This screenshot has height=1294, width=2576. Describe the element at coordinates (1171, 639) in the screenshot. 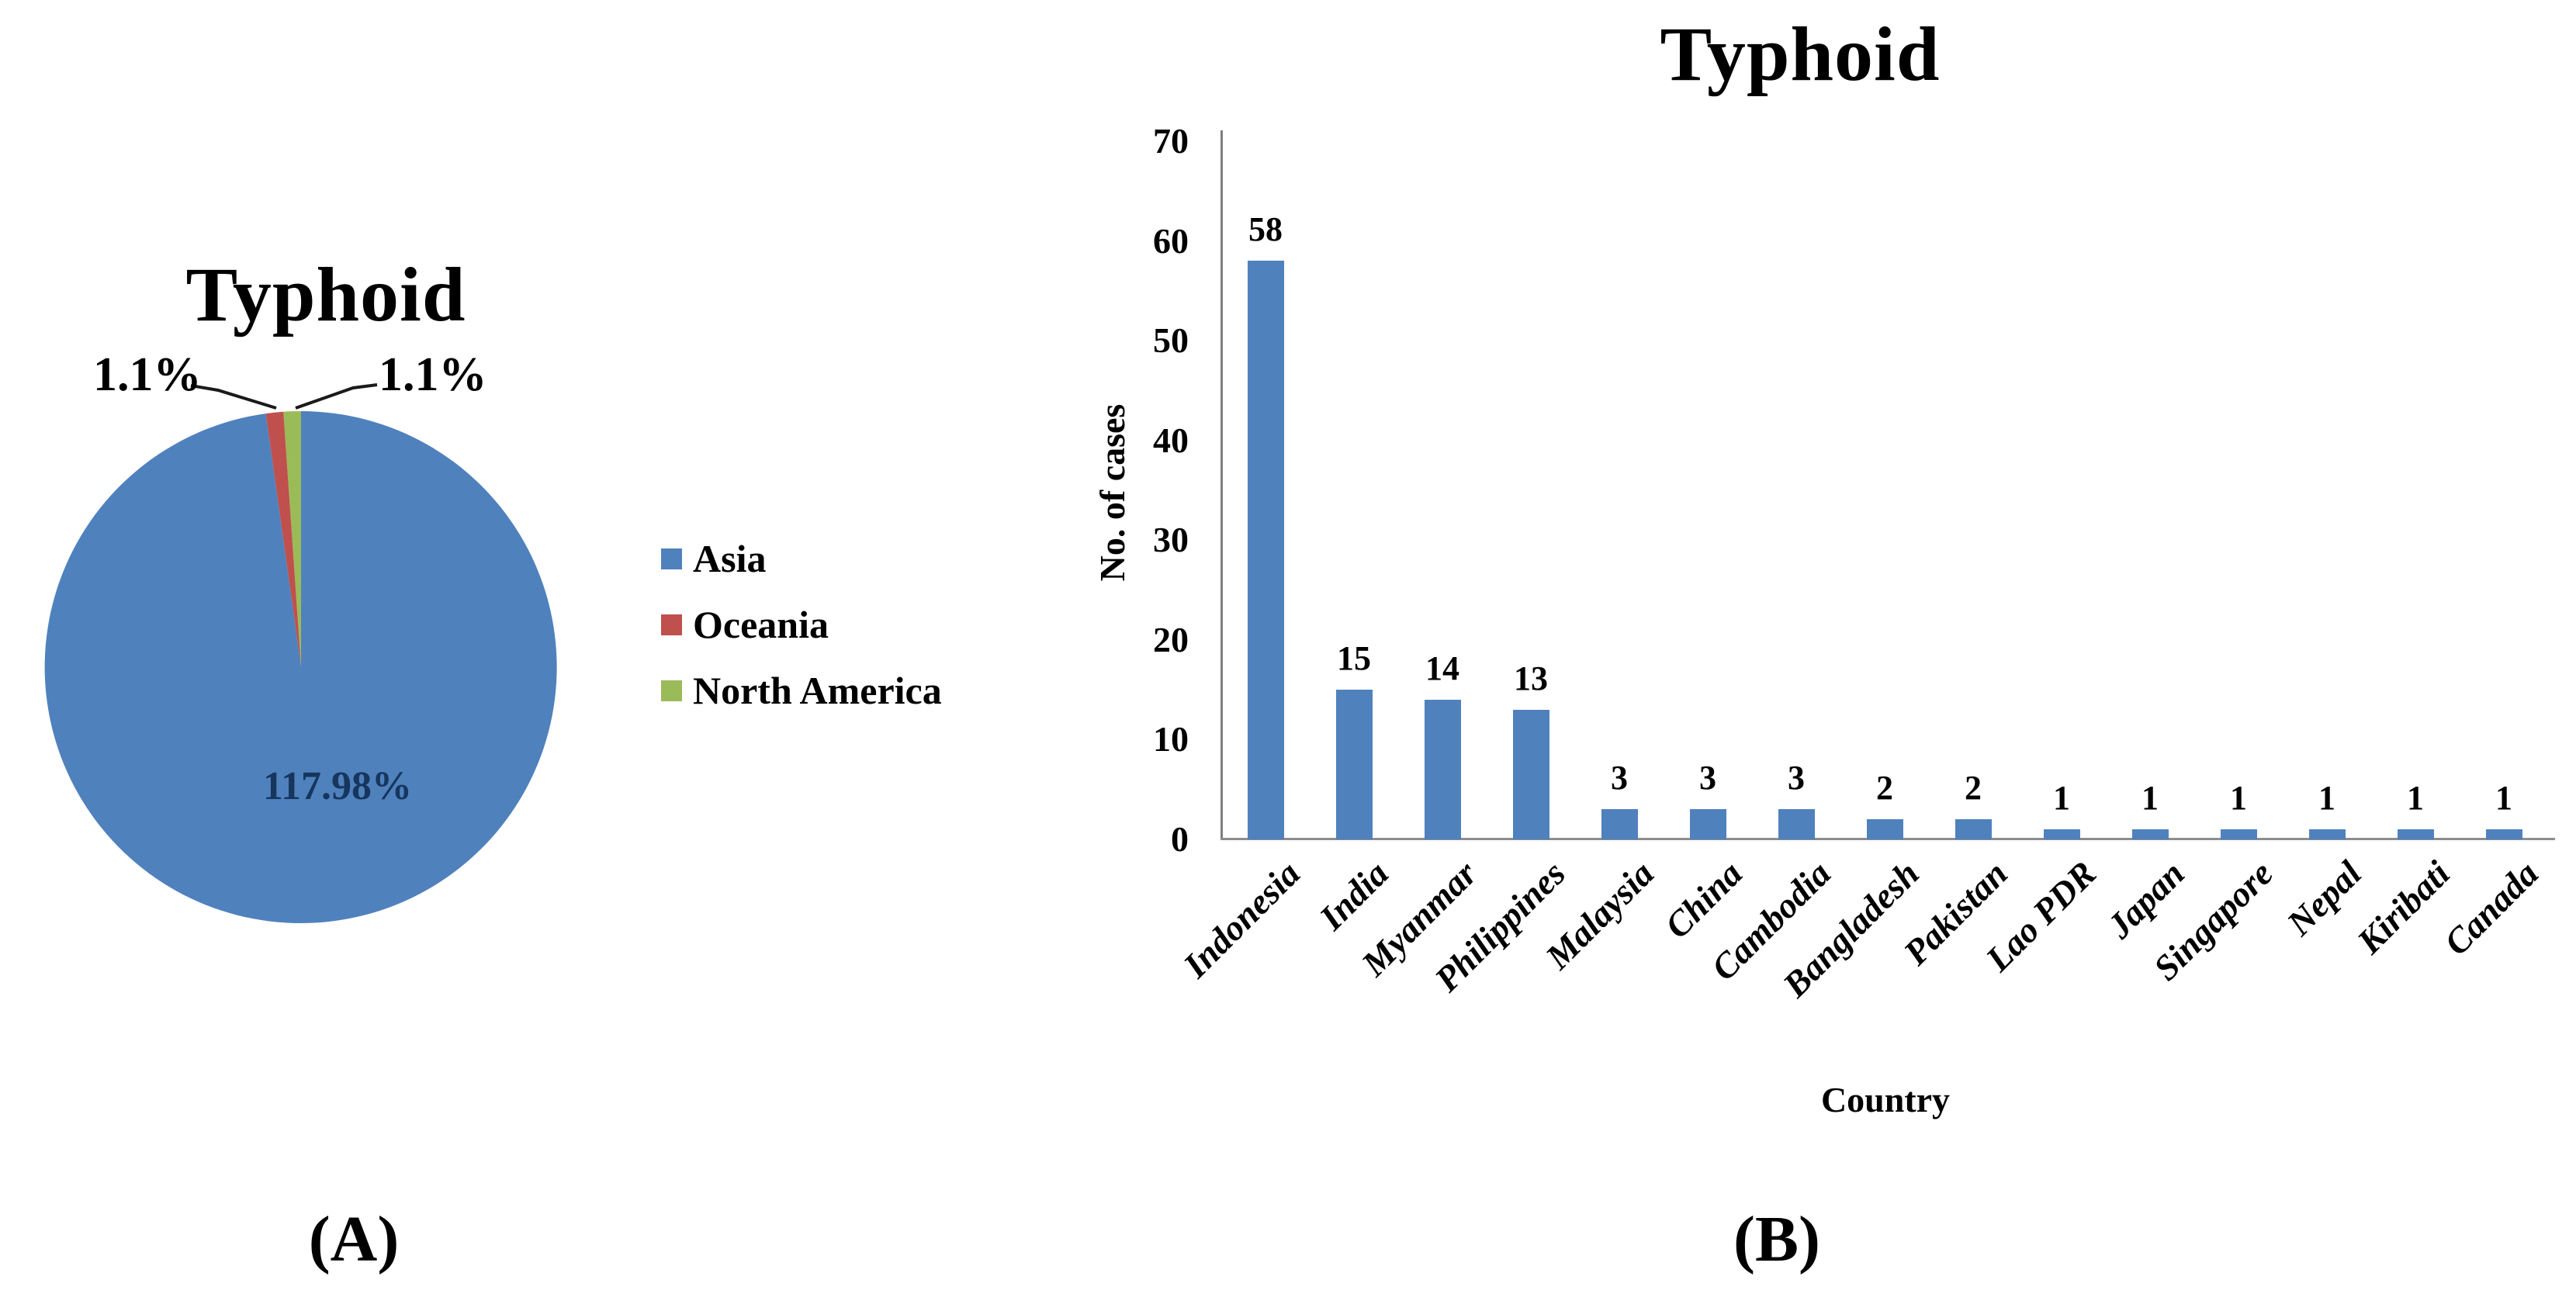

I see `y-tick-label-20: 20` at that location.